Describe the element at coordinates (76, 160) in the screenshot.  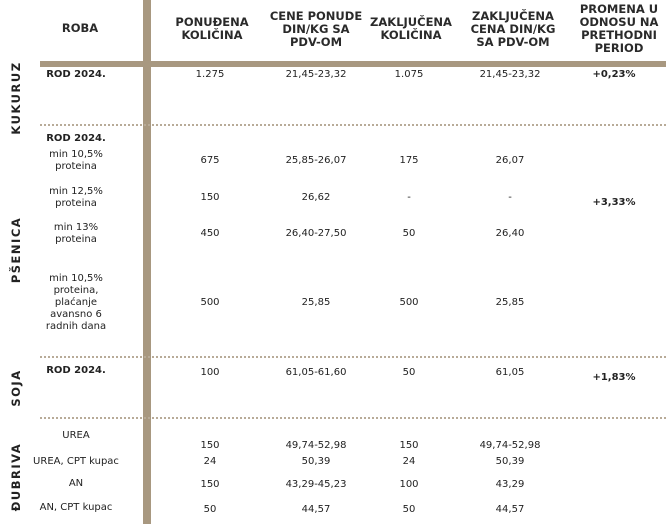
I see `row-roba: min 10,5% proteina` at that location.